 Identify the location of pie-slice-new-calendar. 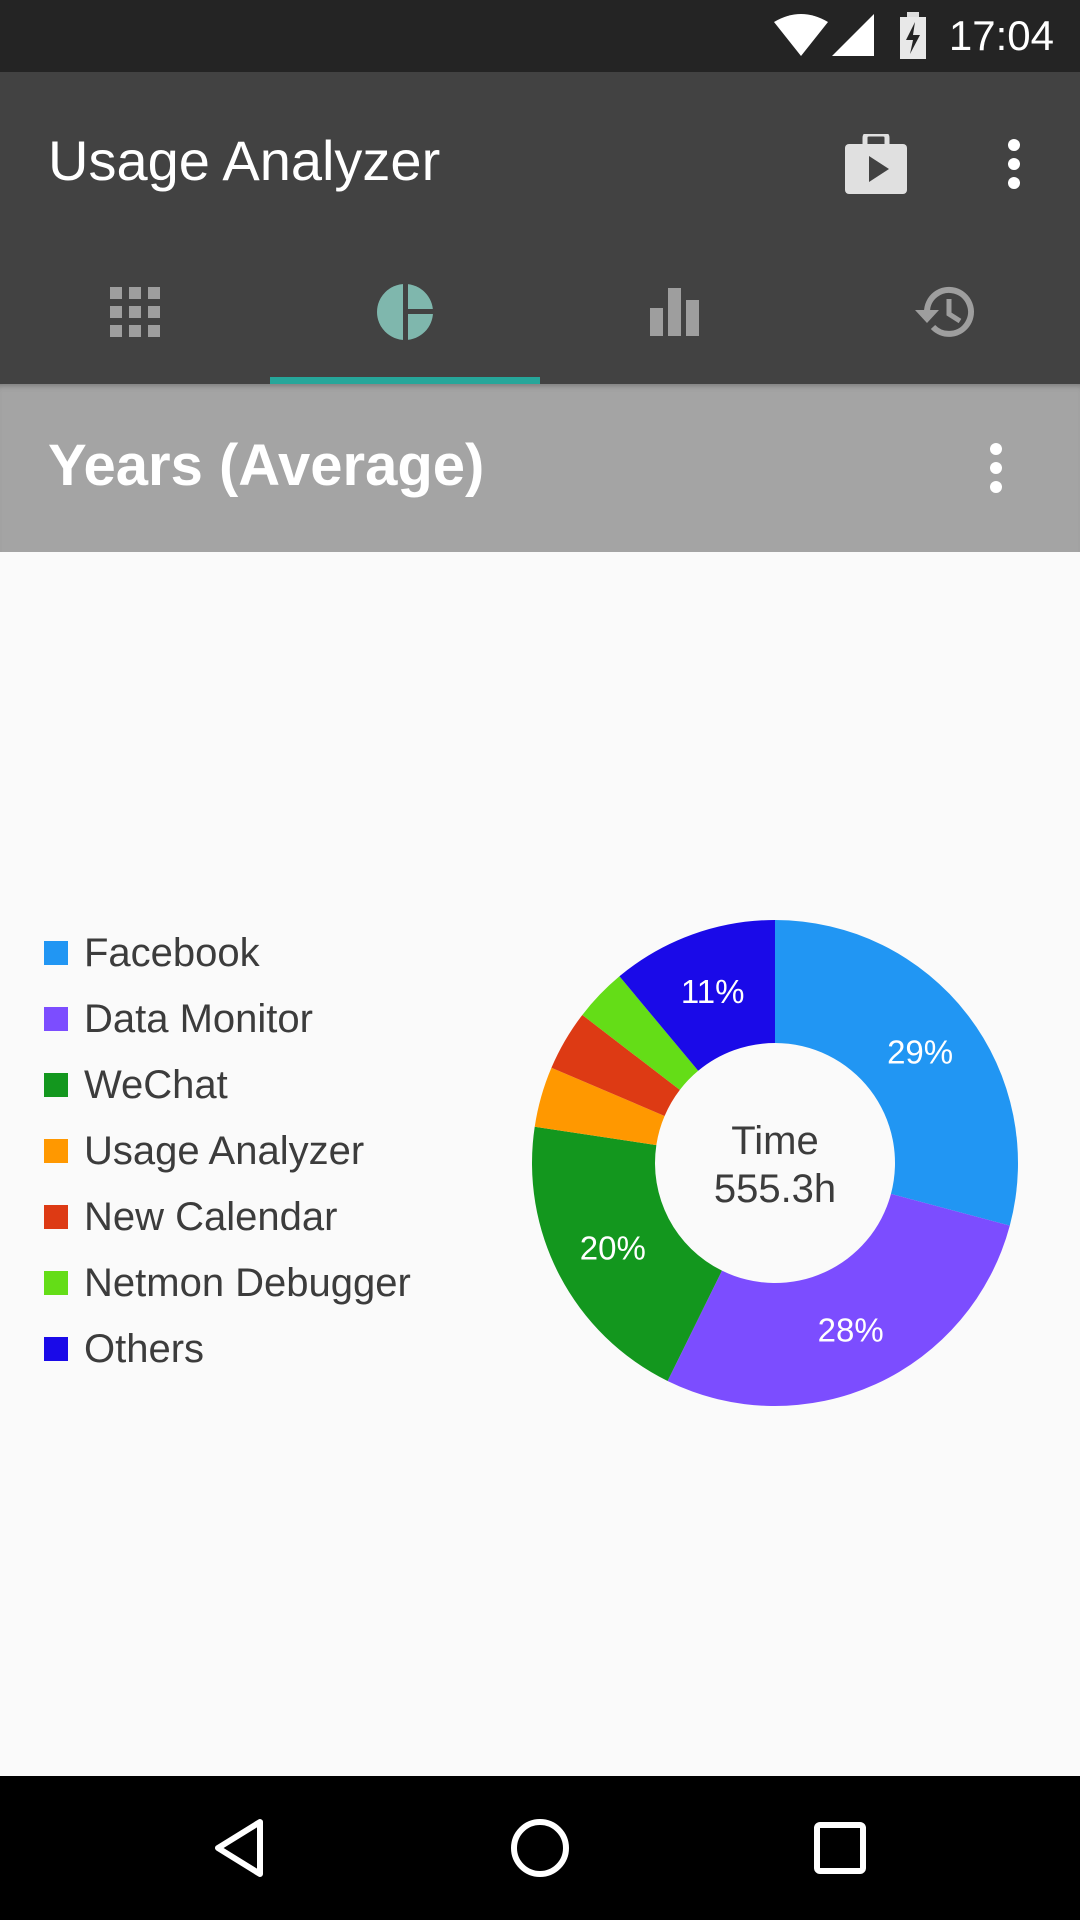
(615, 1065).